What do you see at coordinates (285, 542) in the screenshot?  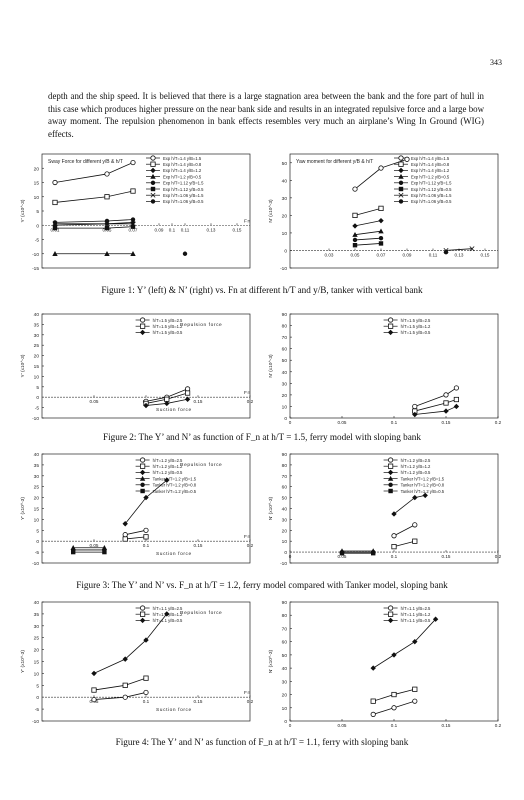 I see `y-tick-label: 10` at bounding box center [285, 542].